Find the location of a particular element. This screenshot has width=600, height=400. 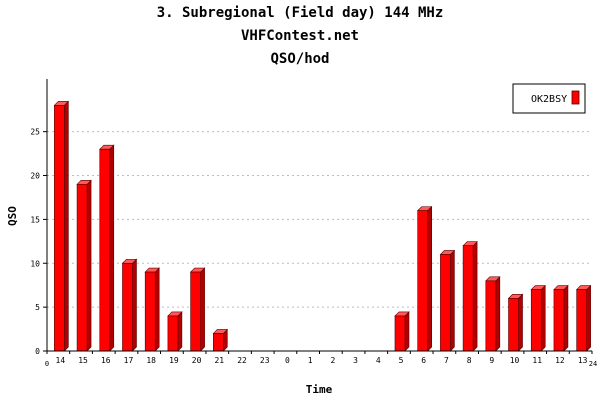

legend-label: OK2BSY is located at coordinates (549, 99).